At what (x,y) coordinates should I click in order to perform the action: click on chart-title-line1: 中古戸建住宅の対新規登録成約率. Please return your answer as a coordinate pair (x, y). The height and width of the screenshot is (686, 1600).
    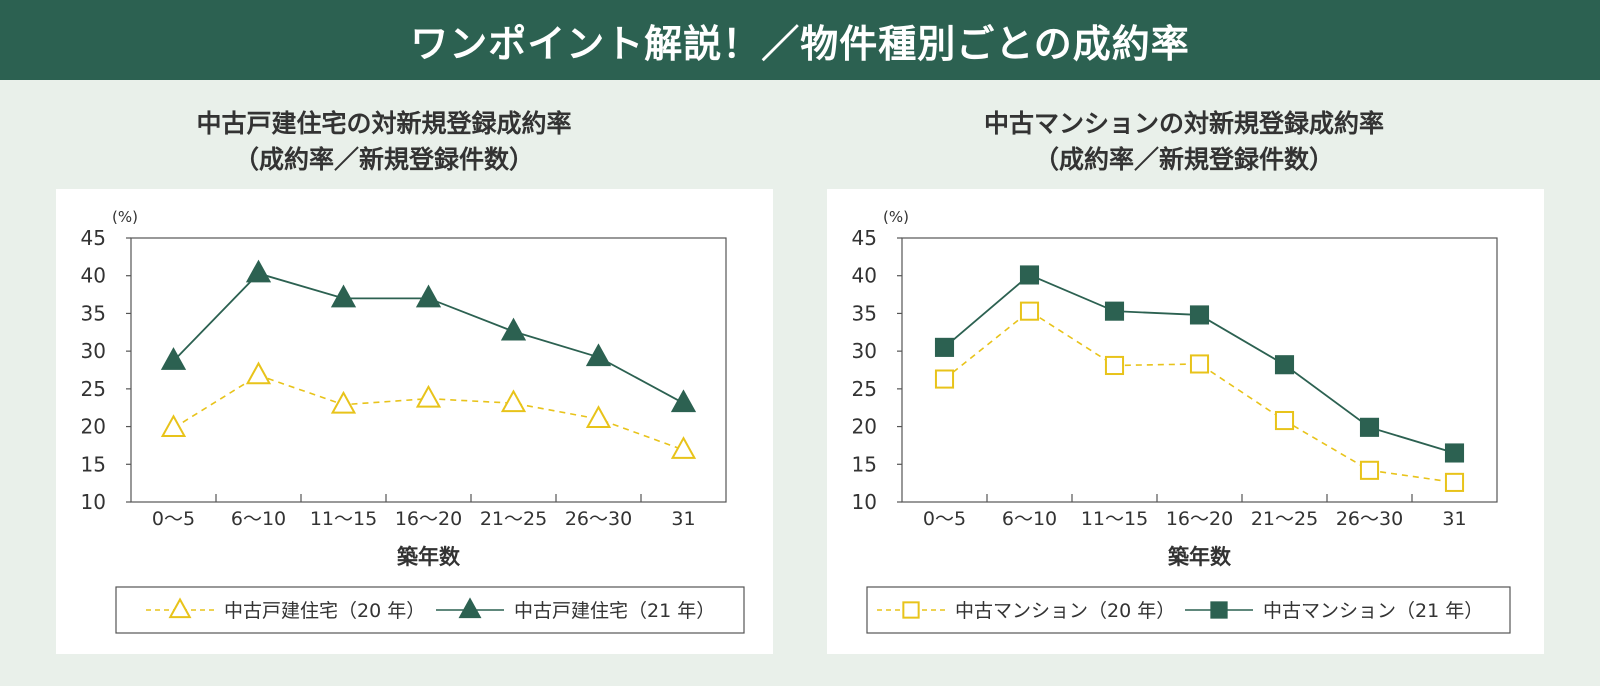
    Looking at the image, I should click on (384, 123).